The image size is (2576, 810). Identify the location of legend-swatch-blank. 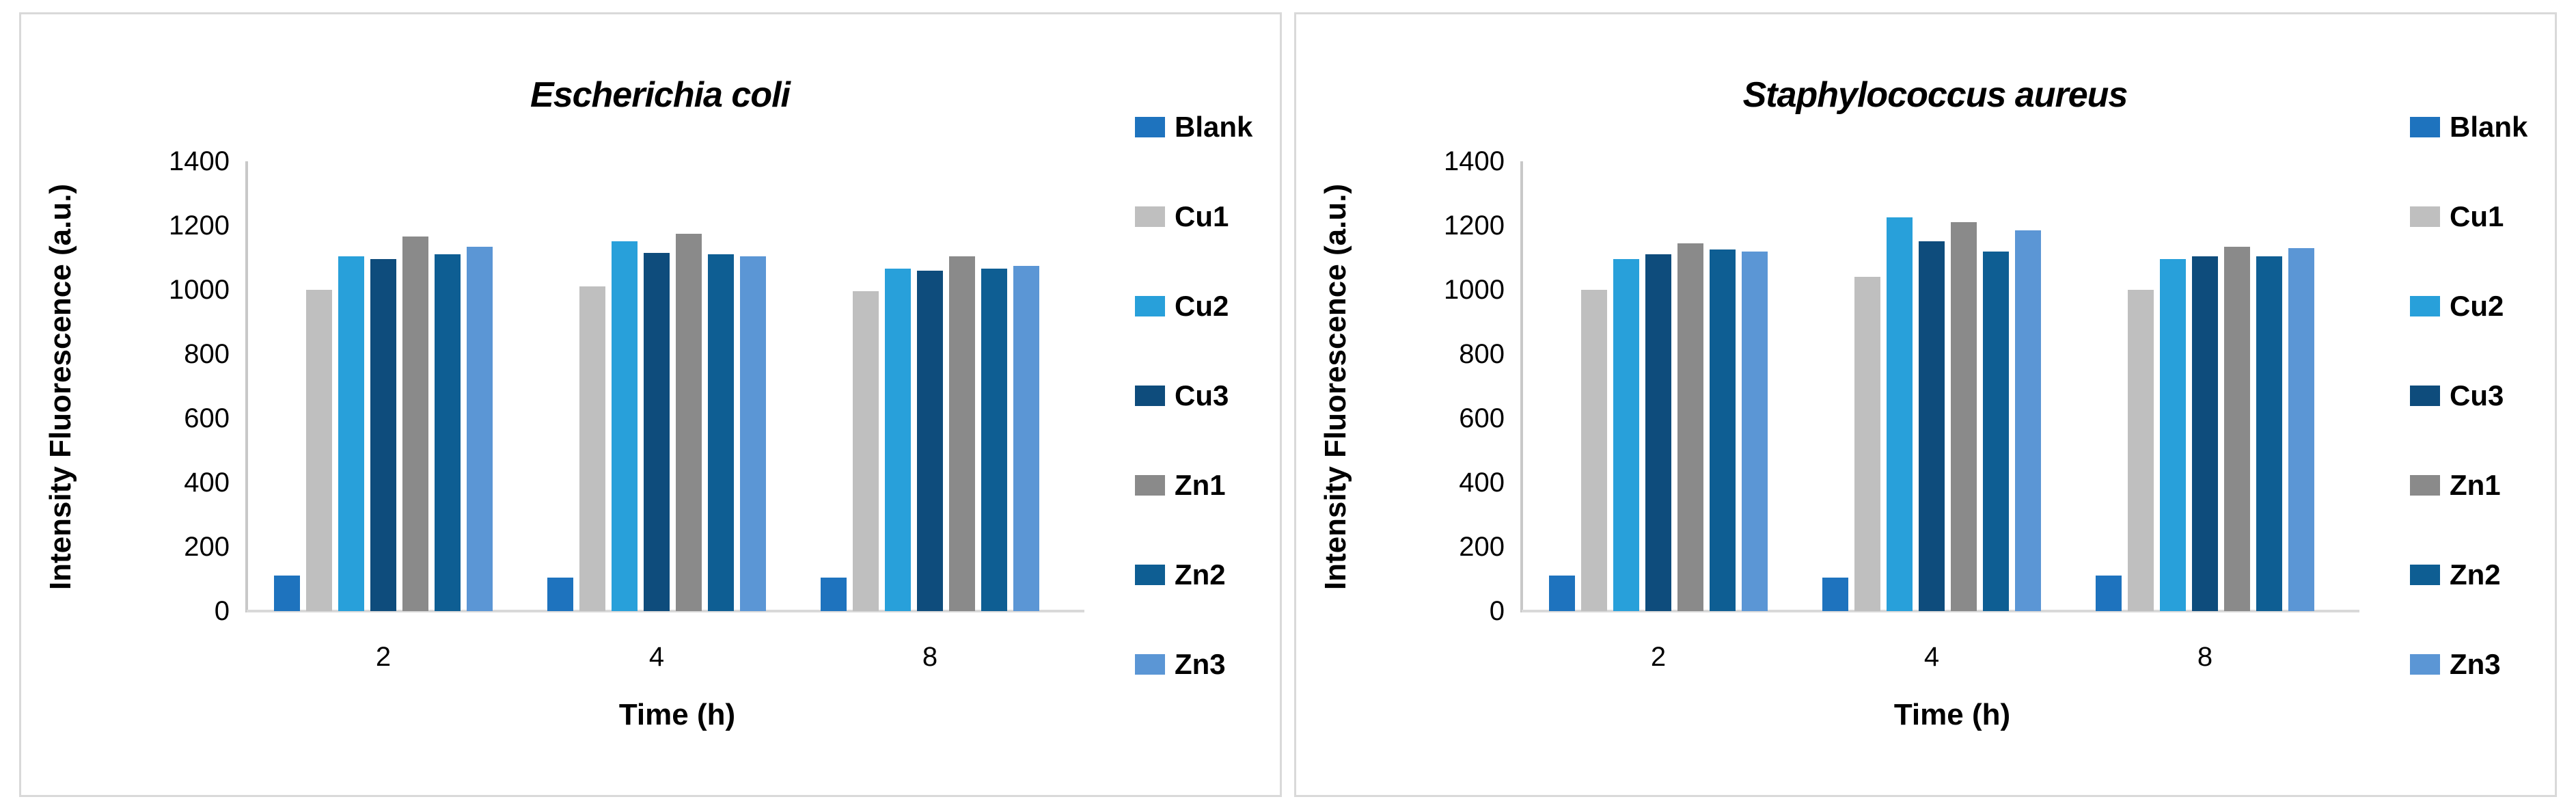
(2425, 127).